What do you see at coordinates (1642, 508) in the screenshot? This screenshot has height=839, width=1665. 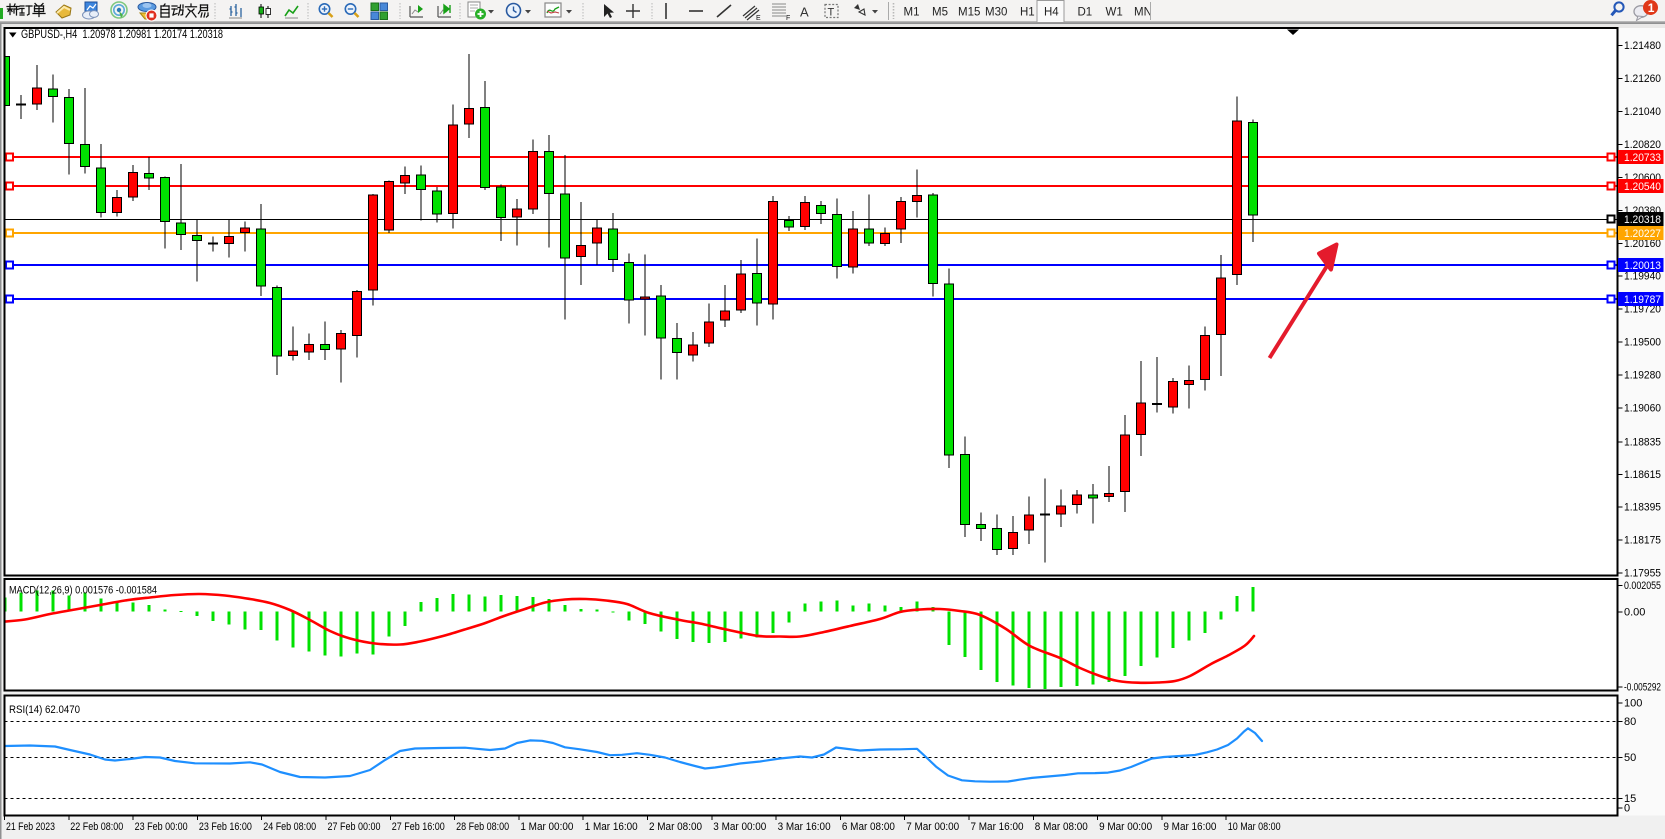 I see `svg-text: 1.18395` at bounding box center [1642, 508].